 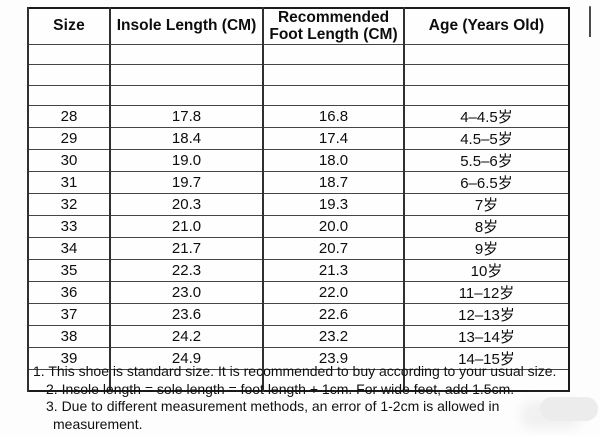 What do you see at coordinates (590, 21) in the screenshot?
I see `scan-edge-artifact` at bounding box center [590, 21].